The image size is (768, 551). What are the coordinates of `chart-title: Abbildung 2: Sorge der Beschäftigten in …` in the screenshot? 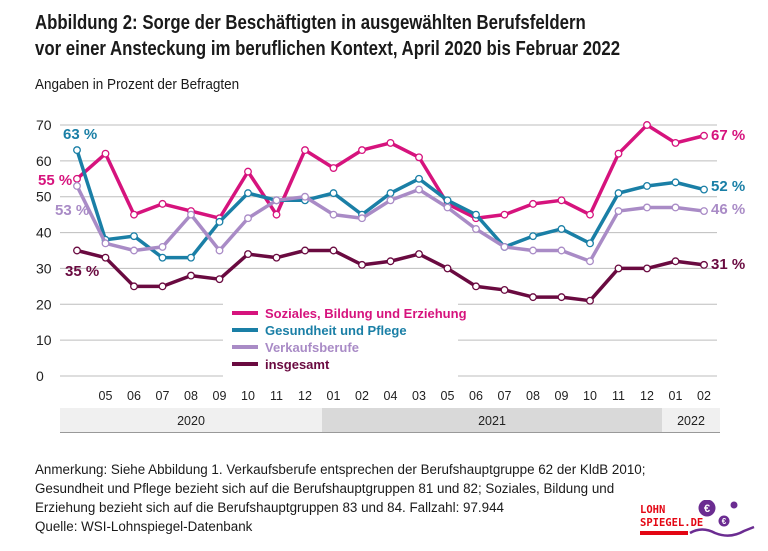 It's located at (327, 36).